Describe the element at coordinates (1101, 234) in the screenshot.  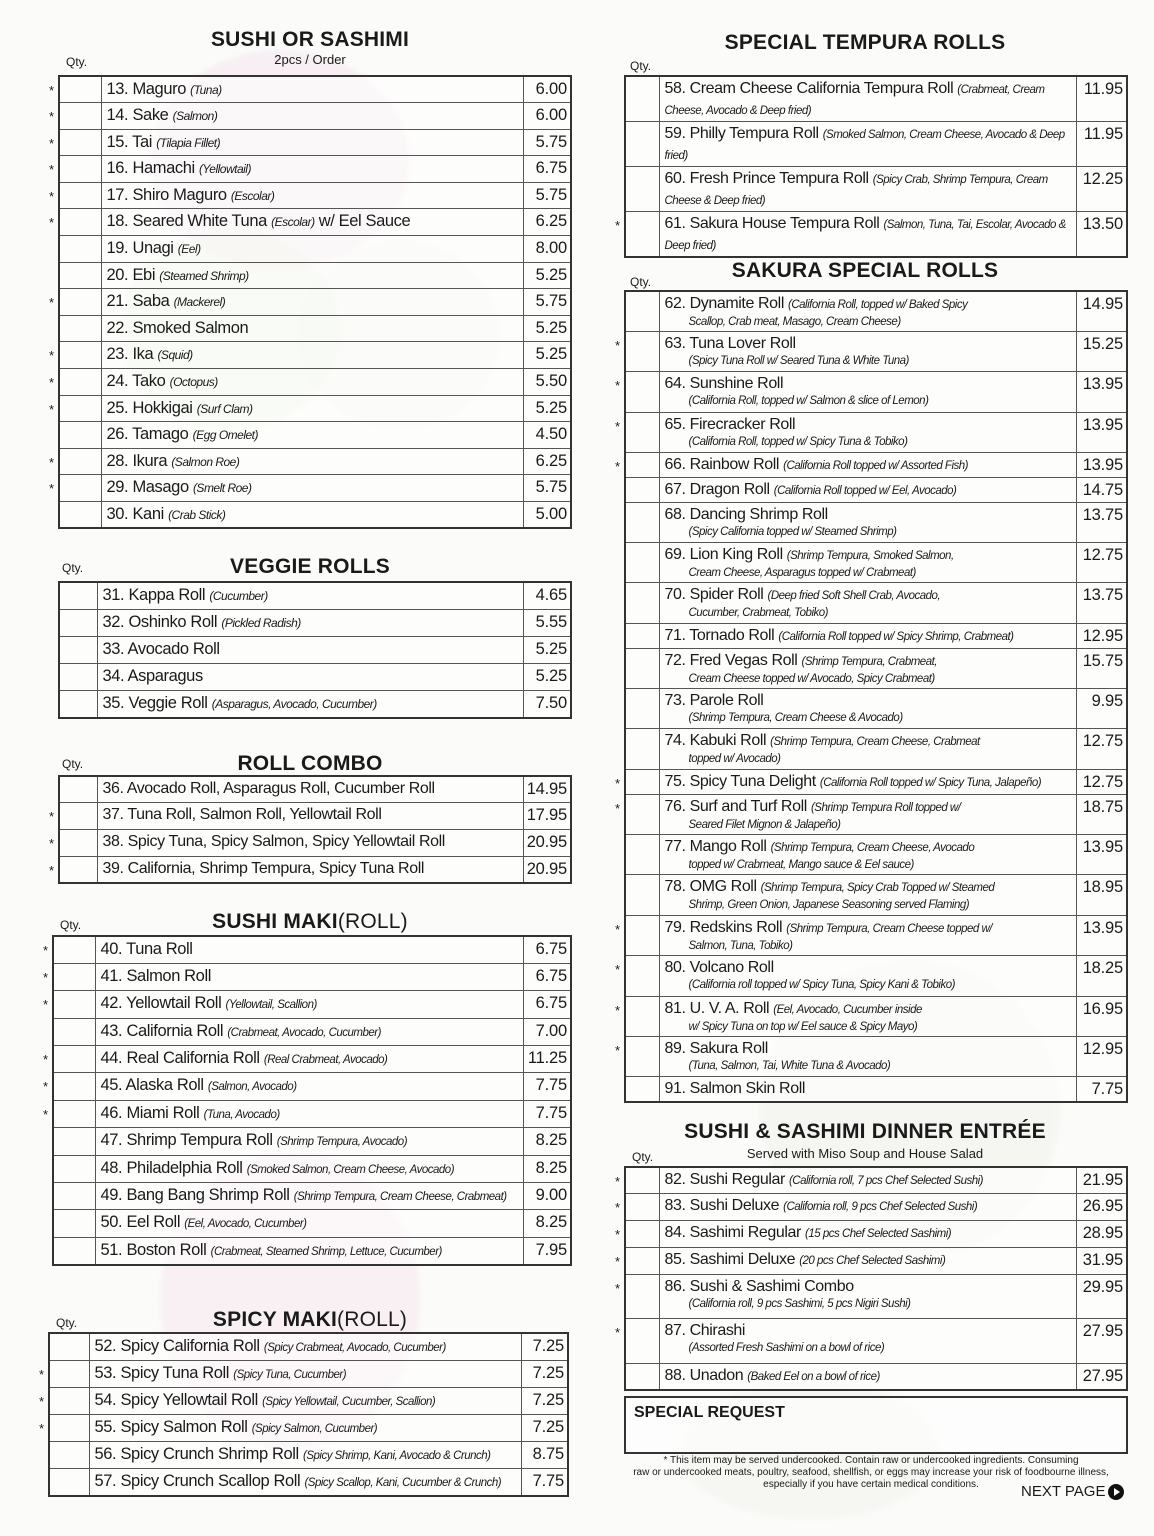
I see `item-price: 13.50` at that location.